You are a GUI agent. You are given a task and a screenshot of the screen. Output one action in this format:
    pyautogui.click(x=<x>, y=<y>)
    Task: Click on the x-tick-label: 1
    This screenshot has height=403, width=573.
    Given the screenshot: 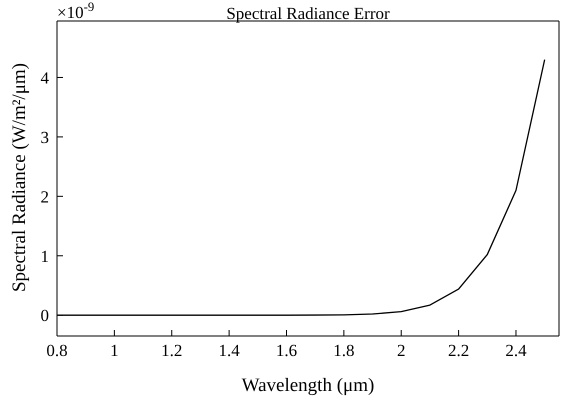 What is the action you would take?
    pyautogui.click(x=114, y=350)
    